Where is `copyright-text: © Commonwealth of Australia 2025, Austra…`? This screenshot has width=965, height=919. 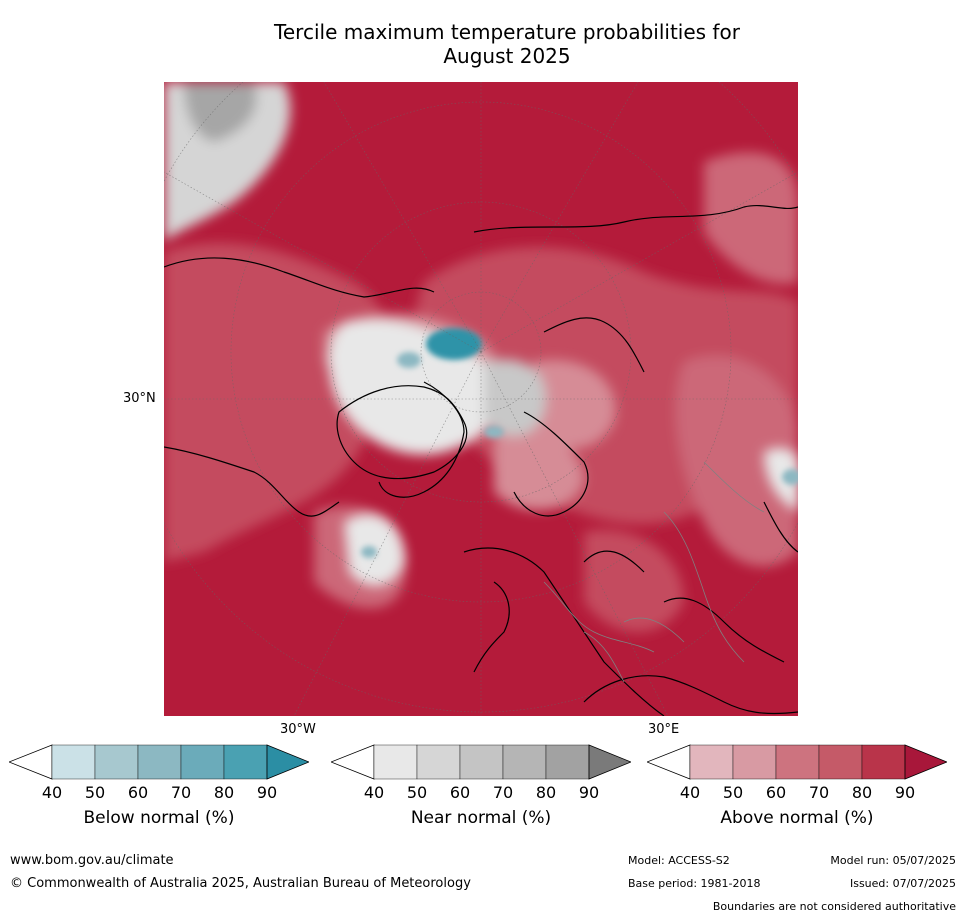
copyright-text: © Commonwealth of Australia 2025, Austra… is located at coordinates (240, 883).